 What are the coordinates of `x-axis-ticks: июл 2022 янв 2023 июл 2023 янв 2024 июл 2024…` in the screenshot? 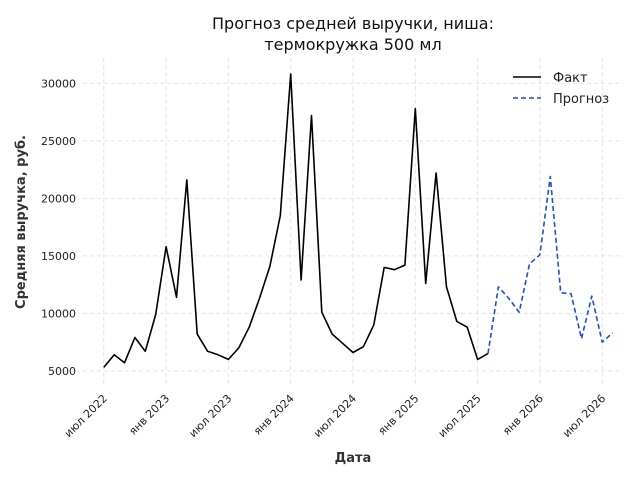 It's located at (335, 416).